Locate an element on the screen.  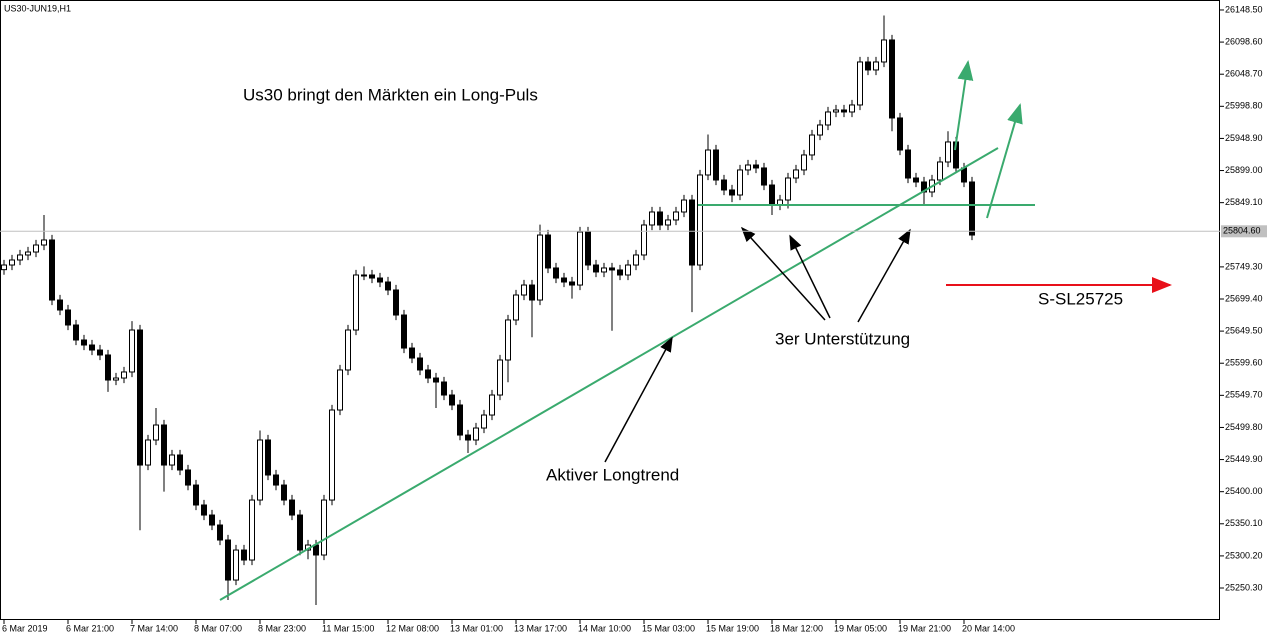
y-tick-label: 26098.60 is located at coordinates (1244, 41).